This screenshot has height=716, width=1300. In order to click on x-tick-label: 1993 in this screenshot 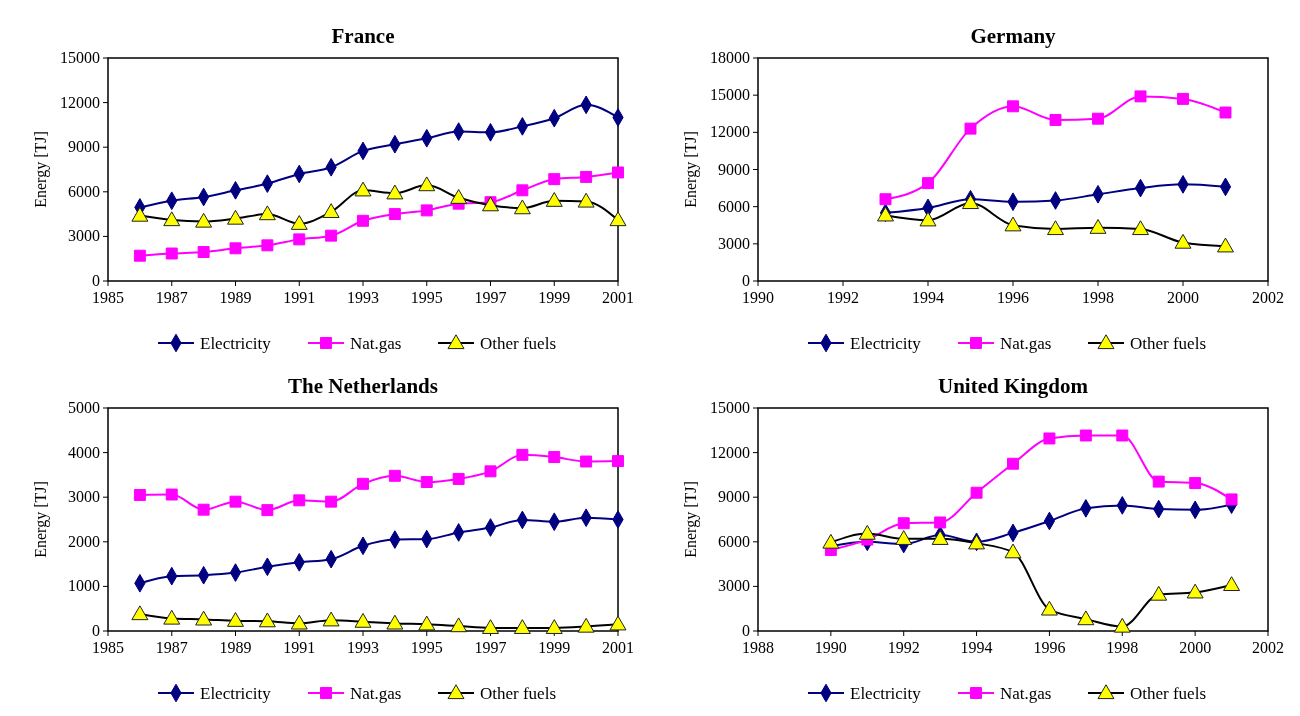, I will do `click(363, 297)`.